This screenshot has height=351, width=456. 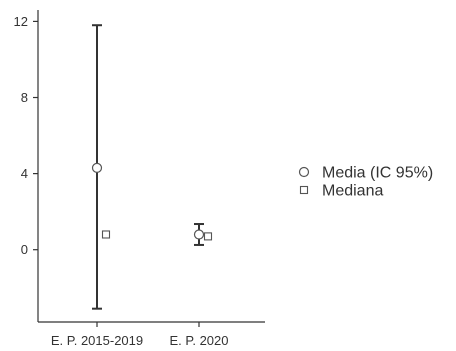 I want to click on legend-marker-mean, so click(x=304, y=172).